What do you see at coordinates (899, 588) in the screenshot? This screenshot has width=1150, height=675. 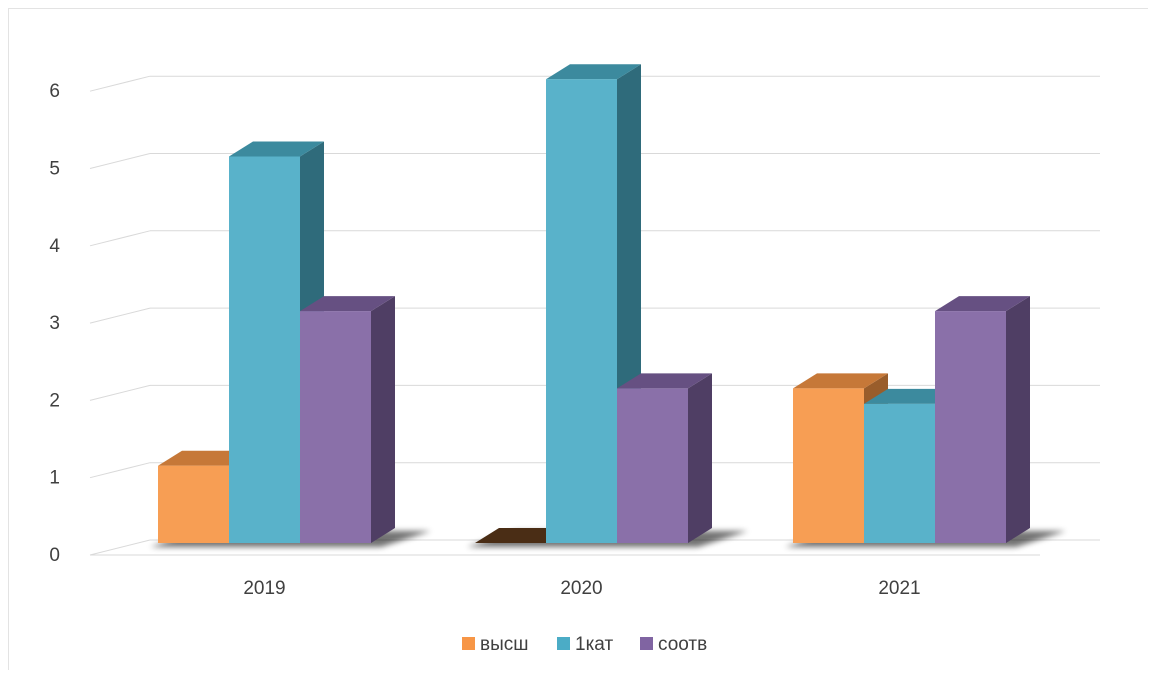 I see `x-tick-label: 2021` at bounding box center [899, 588].